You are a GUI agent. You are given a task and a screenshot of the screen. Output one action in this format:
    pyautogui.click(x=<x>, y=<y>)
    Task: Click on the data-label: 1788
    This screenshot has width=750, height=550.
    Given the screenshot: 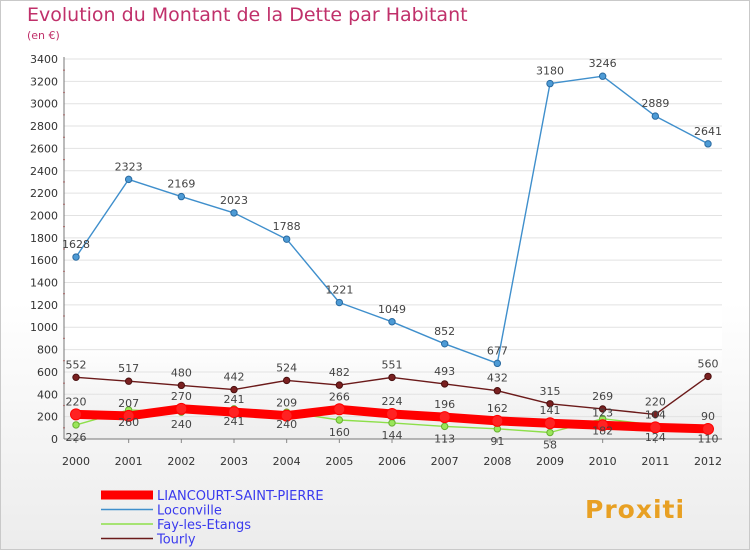 What is the action you would take?
    pyautogui.click(x=287, y=226)
    